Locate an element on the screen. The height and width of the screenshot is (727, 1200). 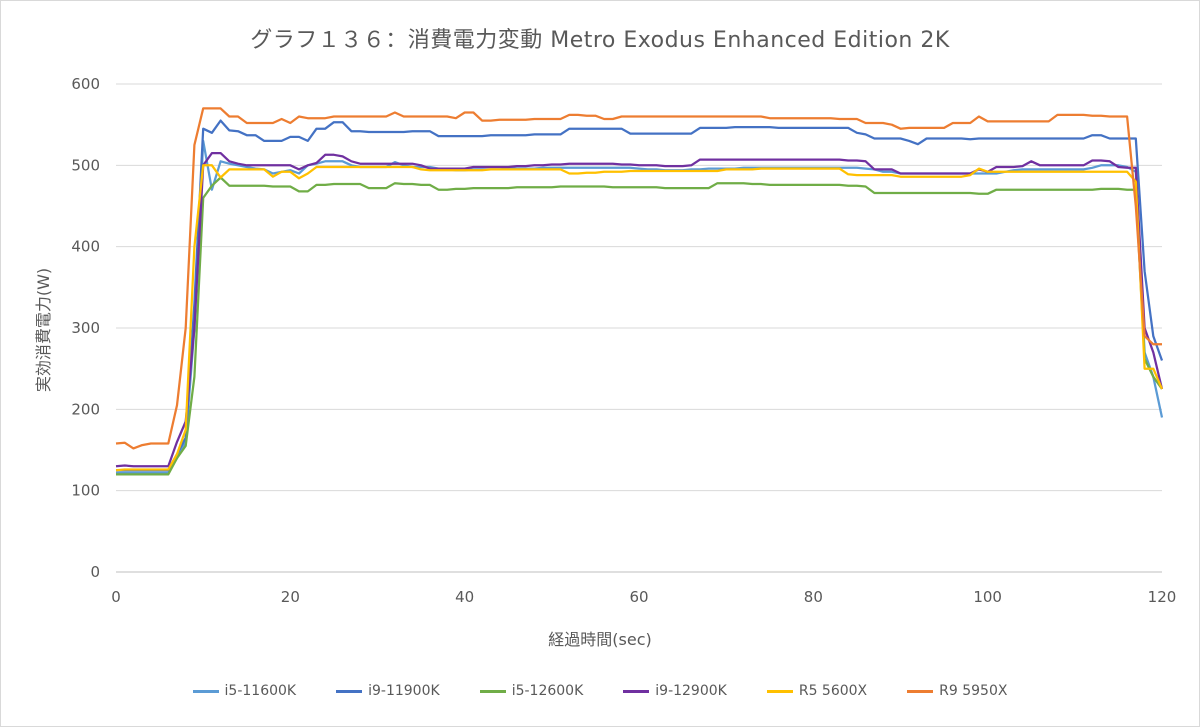
x-tick-label: 20 is located at coordinates (290, 597).